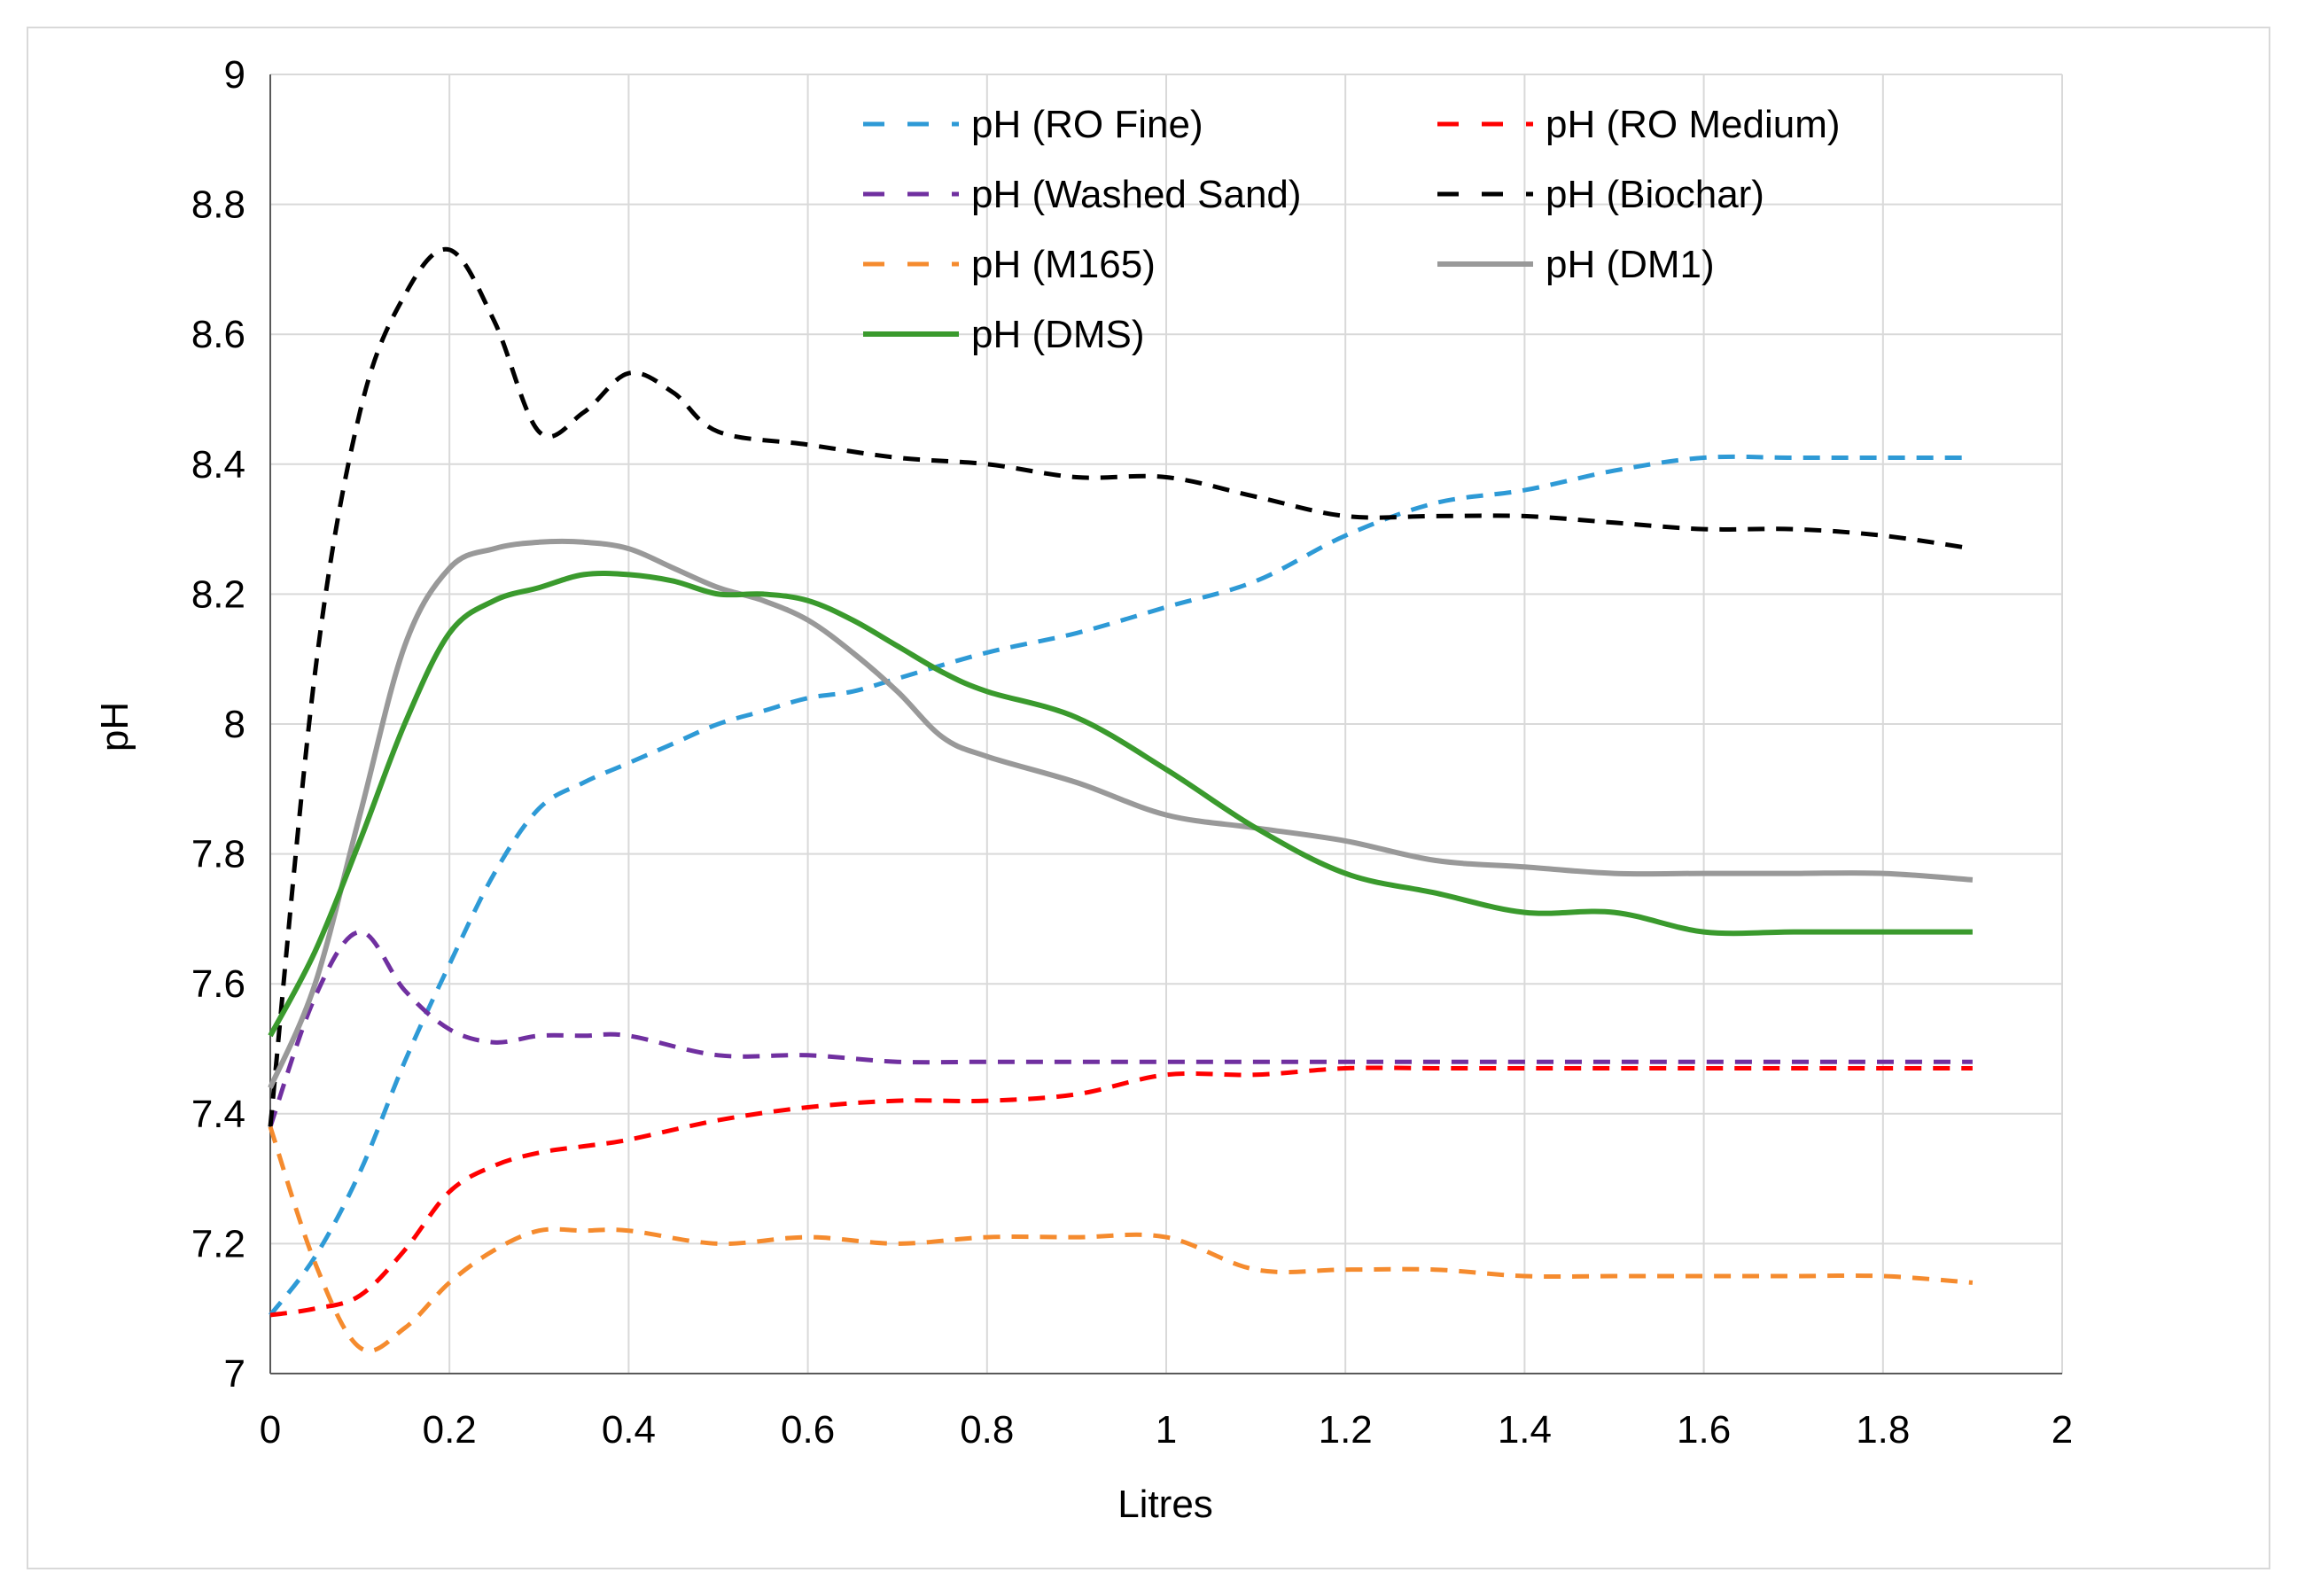  I want to click on x-tick-label: 1.2, so click(1346, 1430).